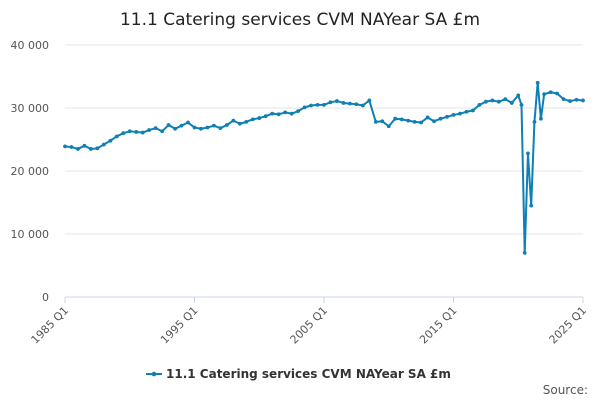  I want to click on y-axis-ticks: 0 10 000 20 000 30 000 40 000, so click(30, 171).